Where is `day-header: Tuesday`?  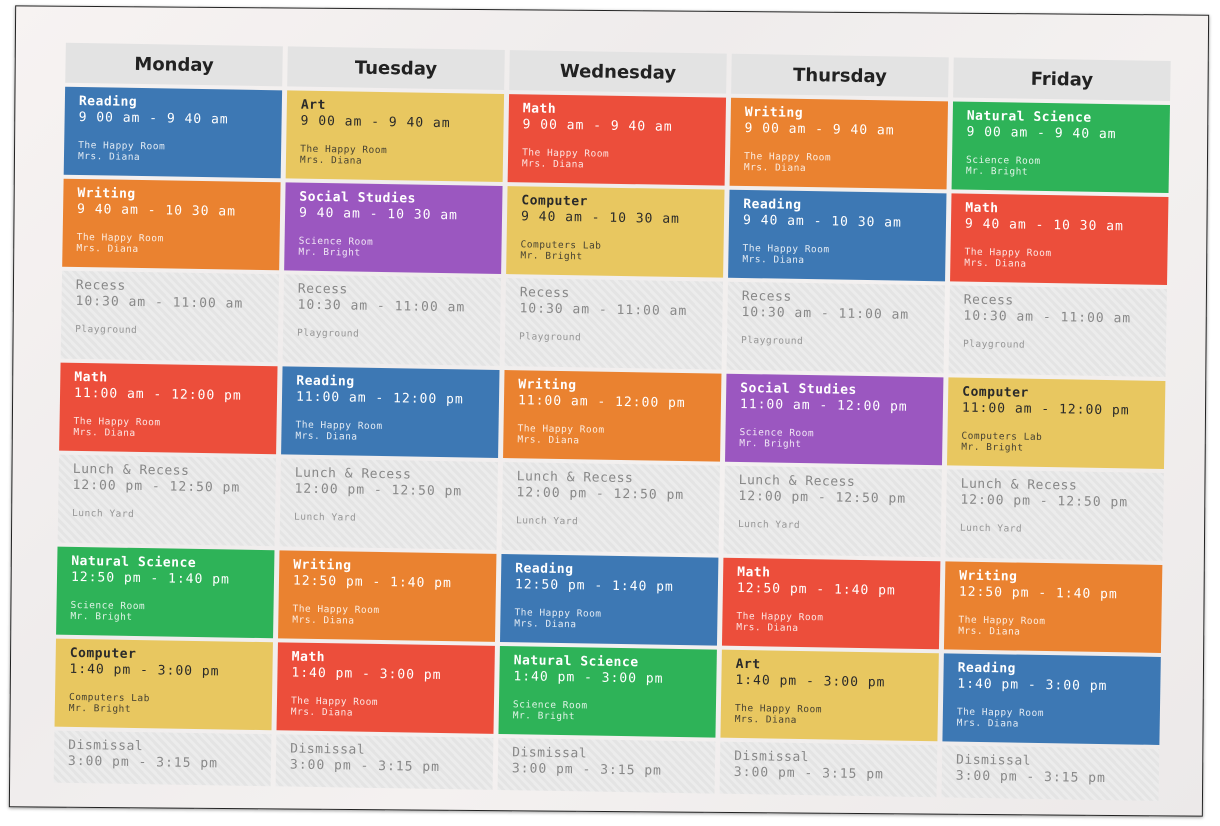
day-header: Tuesday is located at coordinates (396, 68).